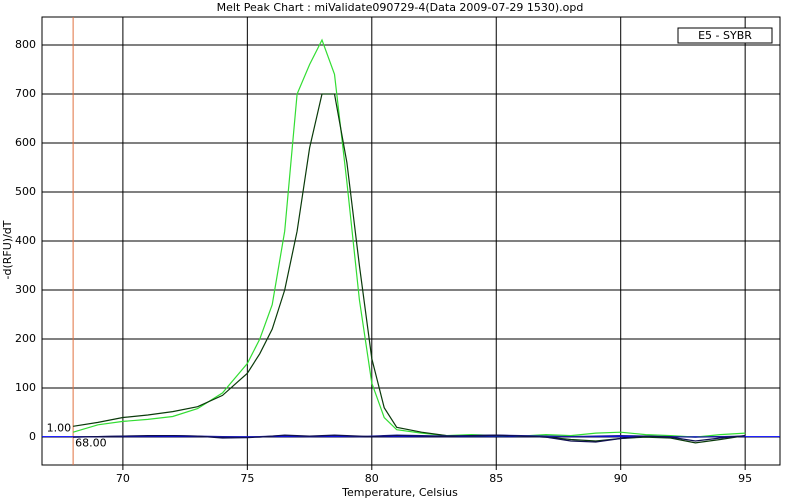 This screenshot has height=500, width=800. Describe the element at coordinates (25, 338) in the screenshot. I see `y-tick-label: 200` at that location.